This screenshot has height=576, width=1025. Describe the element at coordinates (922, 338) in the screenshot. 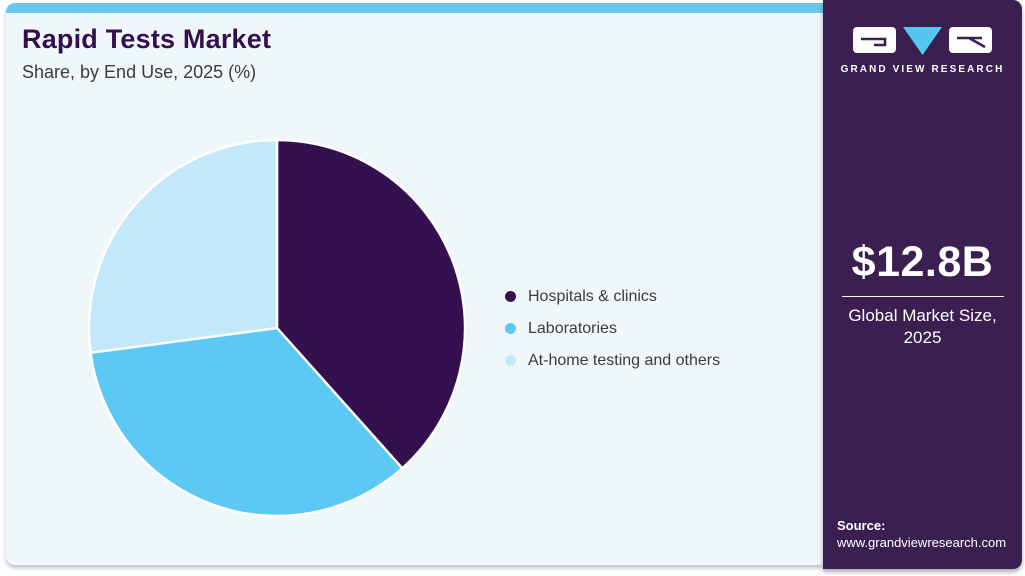

I see `market-size-label-line2: 2025` at that location.